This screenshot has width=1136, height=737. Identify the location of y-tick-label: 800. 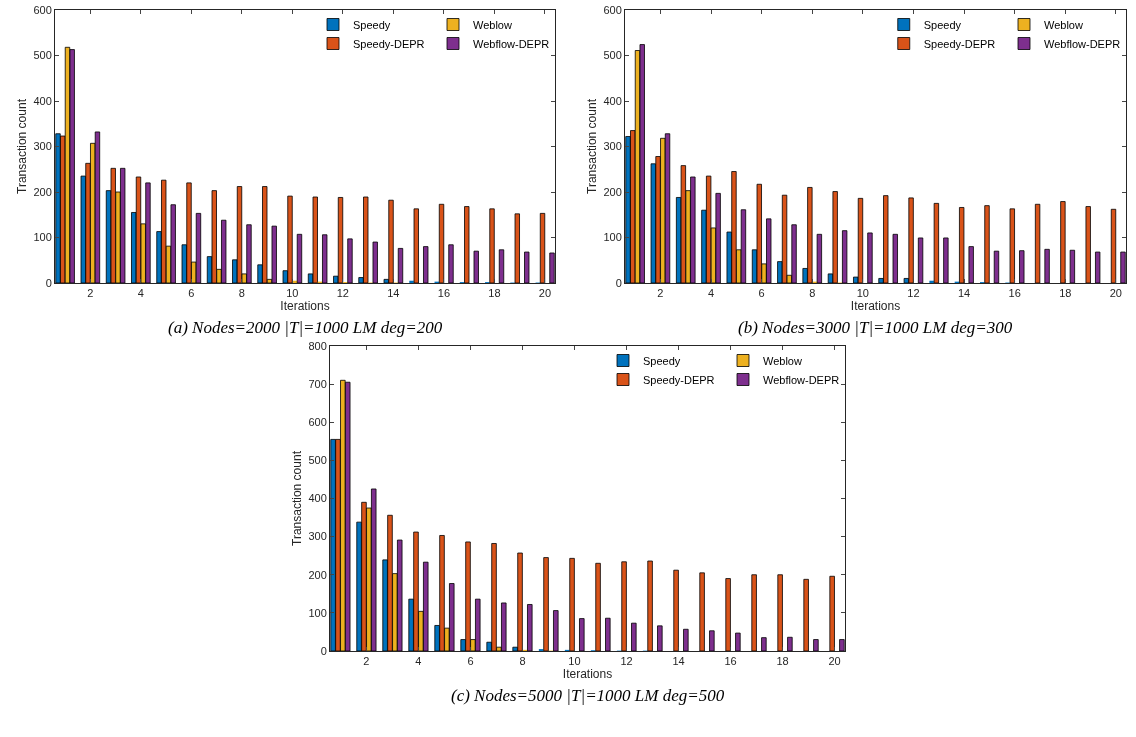
(317, 345).